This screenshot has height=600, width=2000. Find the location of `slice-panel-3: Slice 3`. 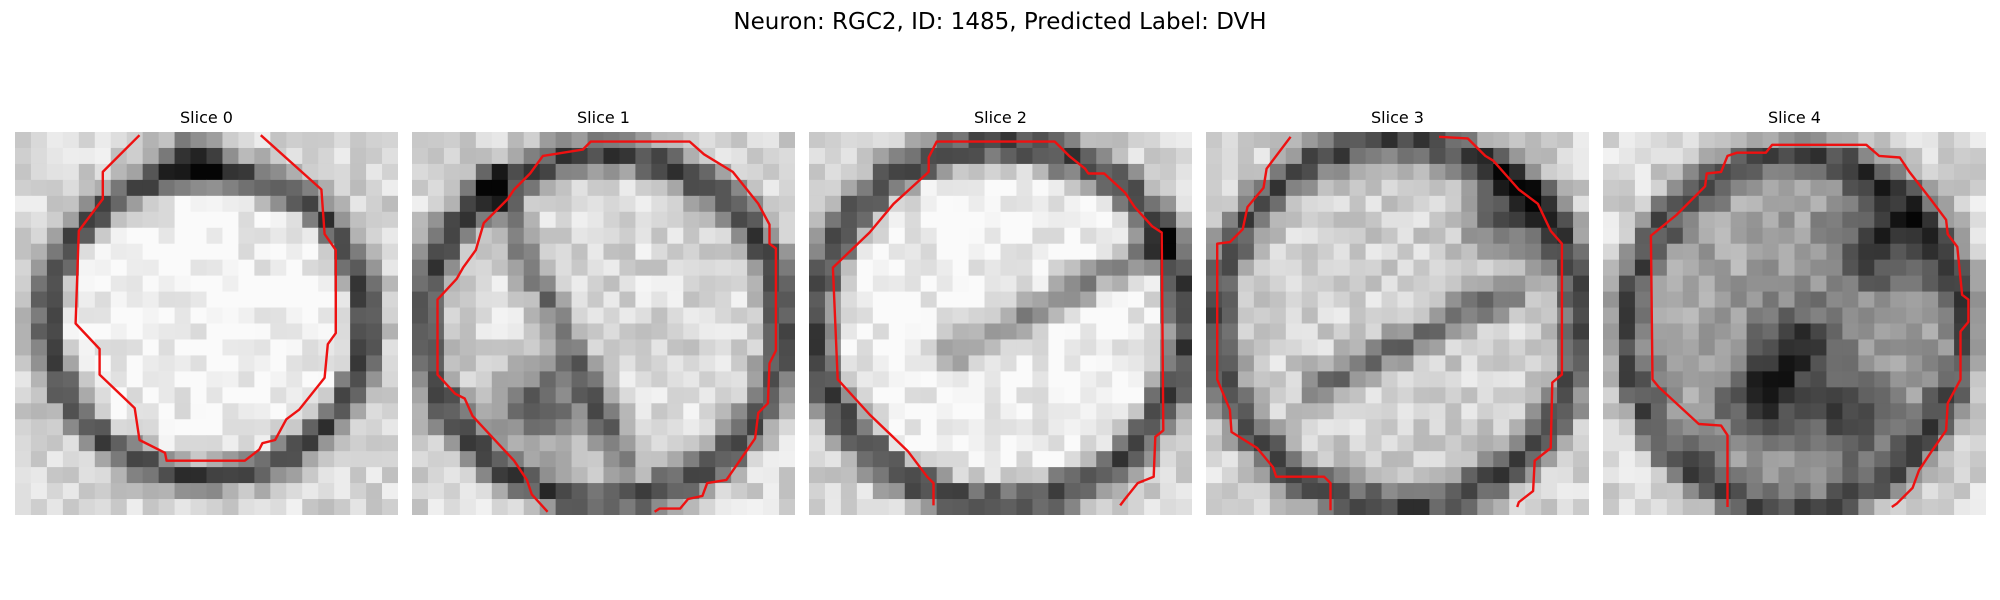

slice-panel-3: Slice 3 is located at coordinates (1397, 311).